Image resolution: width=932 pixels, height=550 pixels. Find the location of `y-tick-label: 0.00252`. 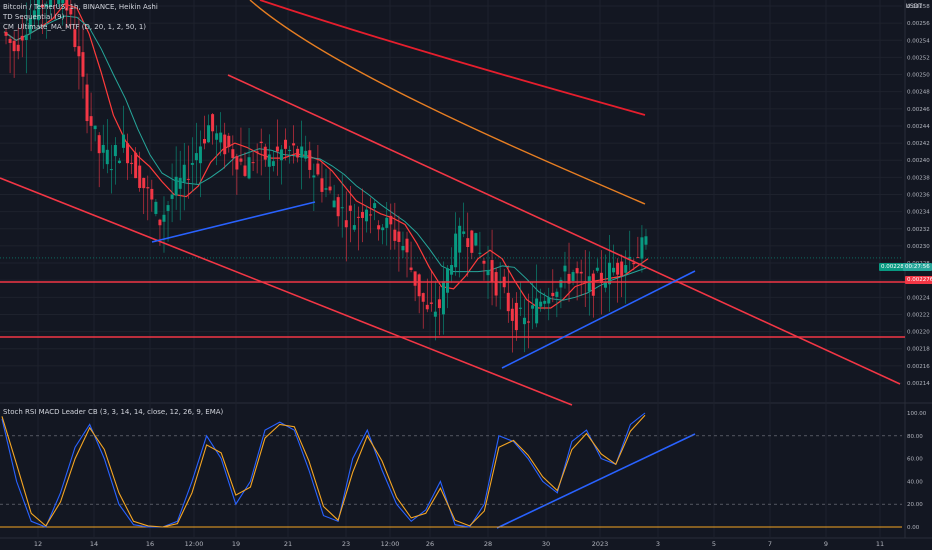

y-tick-label: 0.00252 is located at coordinates (918, 58).